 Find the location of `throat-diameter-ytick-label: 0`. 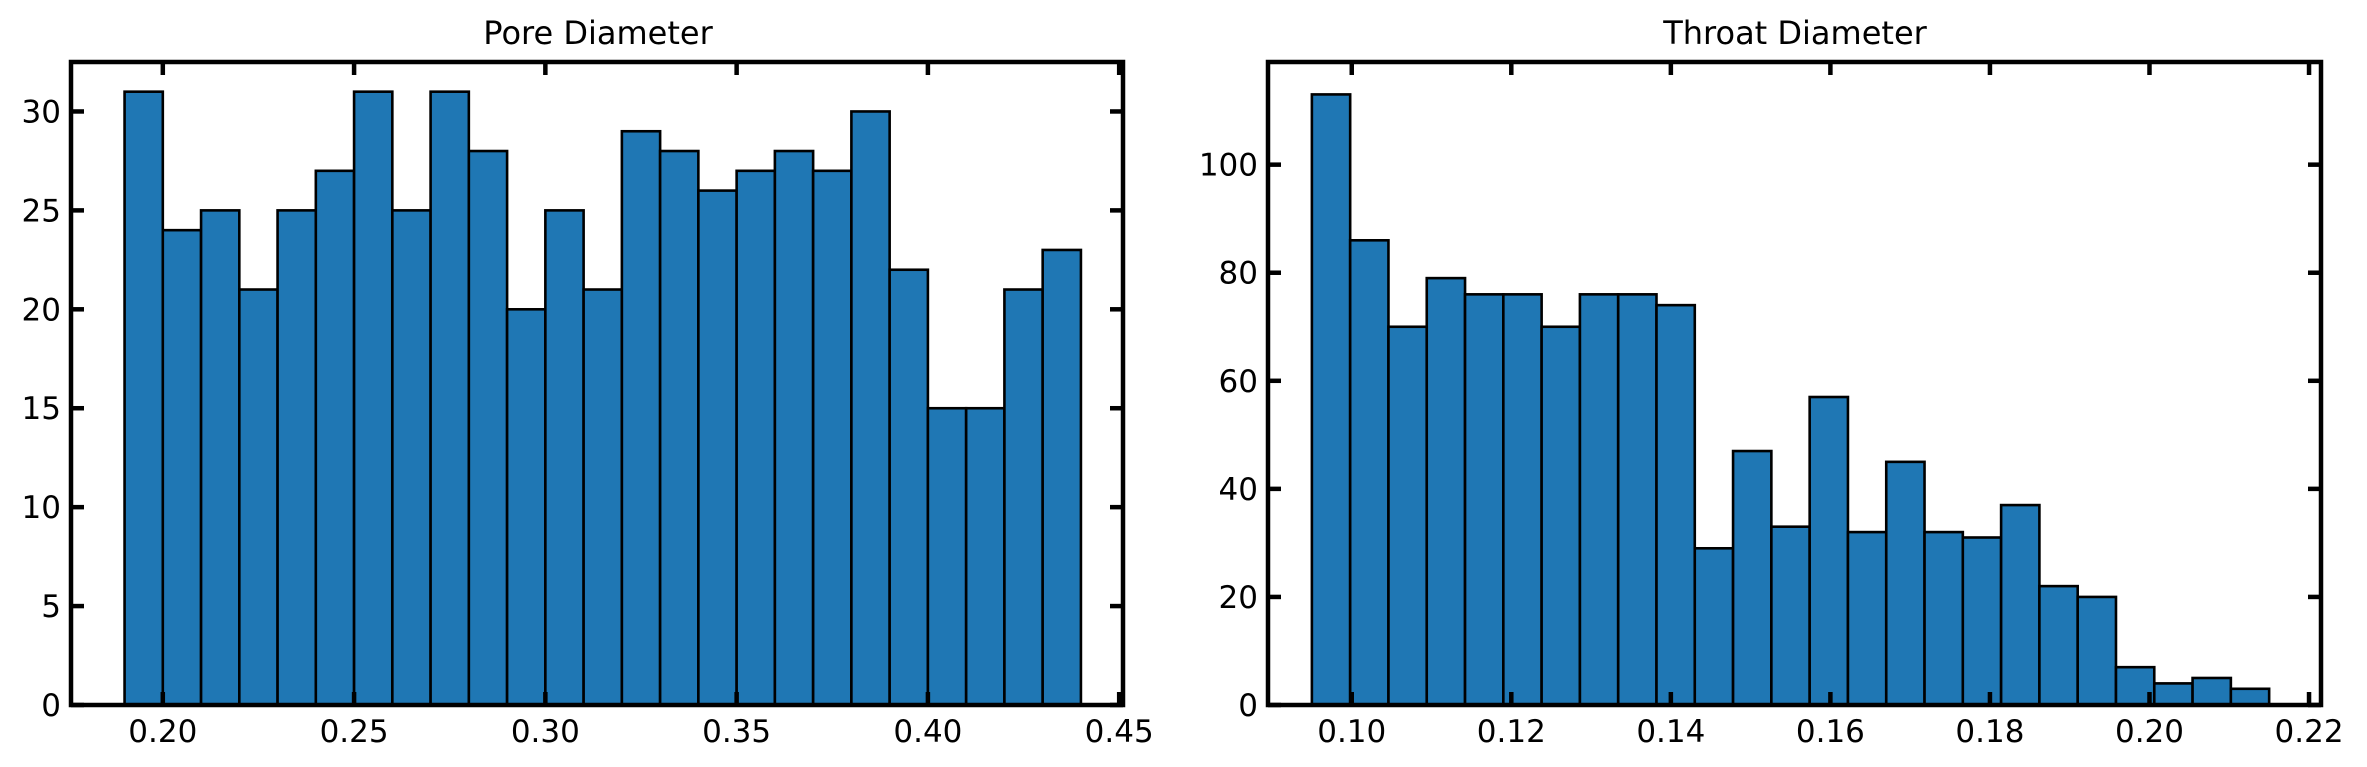

throat-diameter-ytick-label: 0 is located at coordinates (1248, 706).